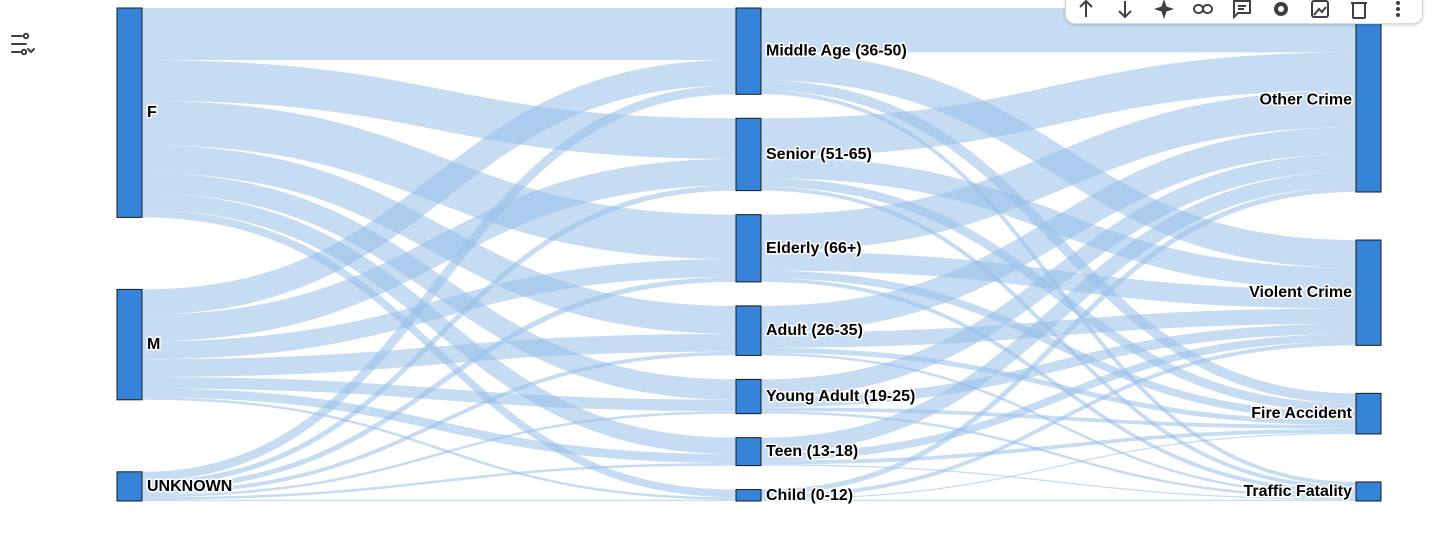  I want to click on link-child-0-12-to-fire-accident, so click(1058, 466).